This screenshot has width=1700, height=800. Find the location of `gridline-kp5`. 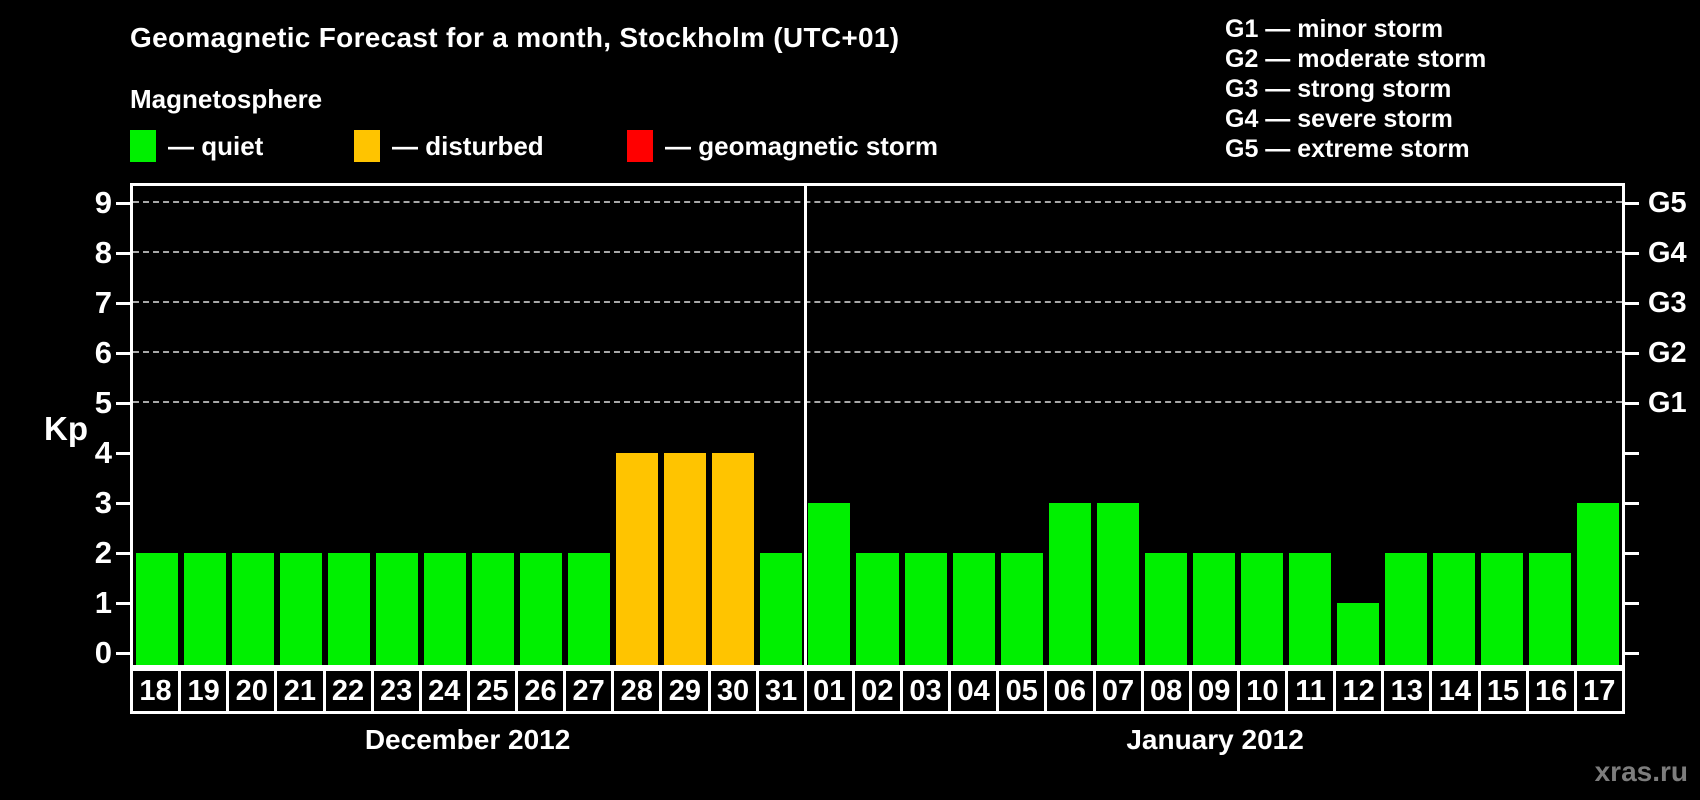

gridline-kp5 is located at coordinates (877, 402).